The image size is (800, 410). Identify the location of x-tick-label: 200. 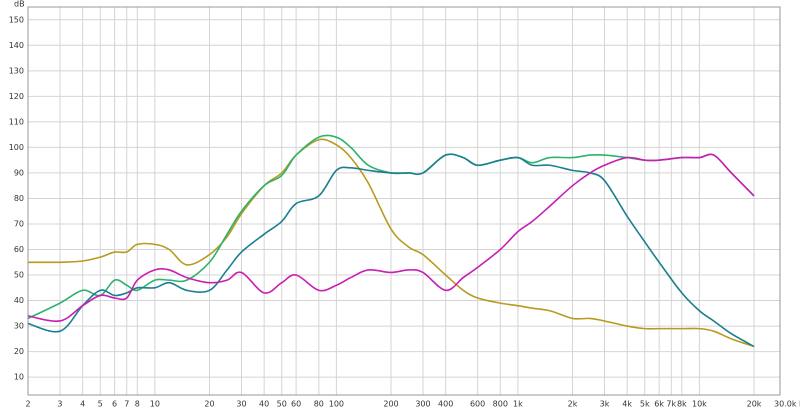
(390, 404).